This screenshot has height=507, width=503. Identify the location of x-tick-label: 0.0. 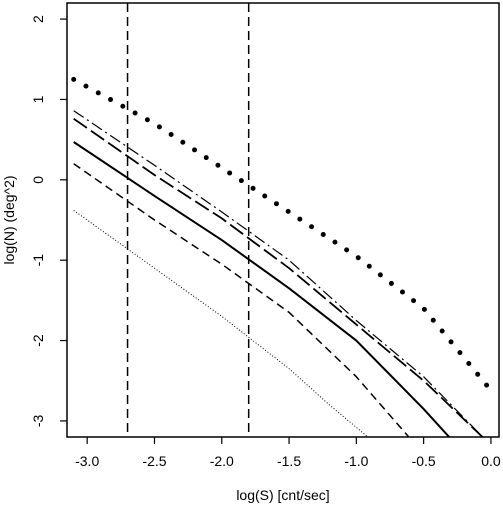
(491, 461).